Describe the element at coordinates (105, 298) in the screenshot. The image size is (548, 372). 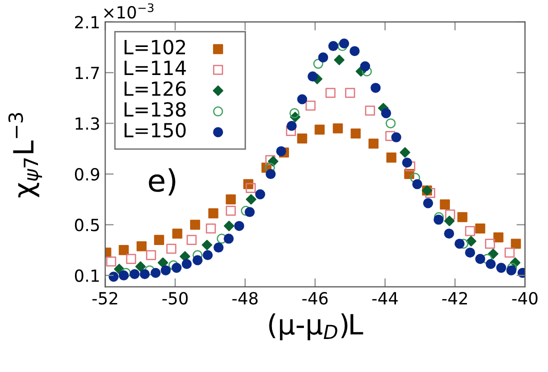
I see `x-tick-label: -52` at that location.